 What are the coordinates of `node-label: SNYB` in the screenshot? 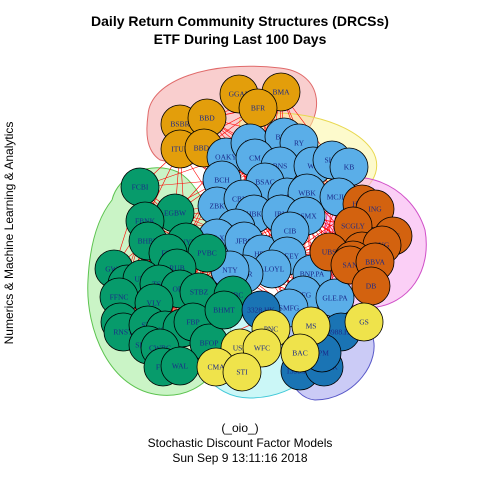 It's located at (186, 242).